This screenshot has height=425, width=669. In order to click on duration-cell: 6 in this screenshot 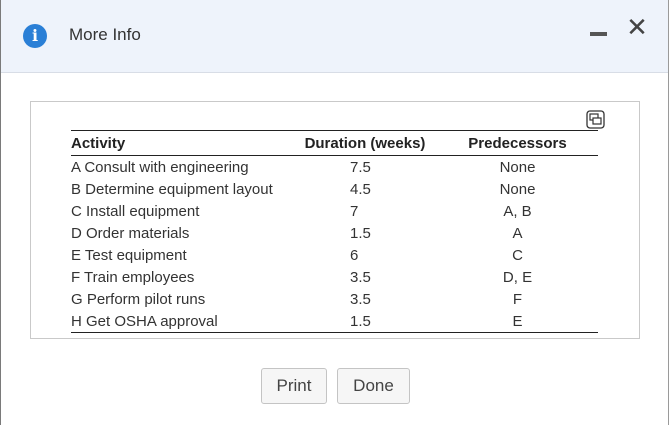, I will do `click(354, 255)`.